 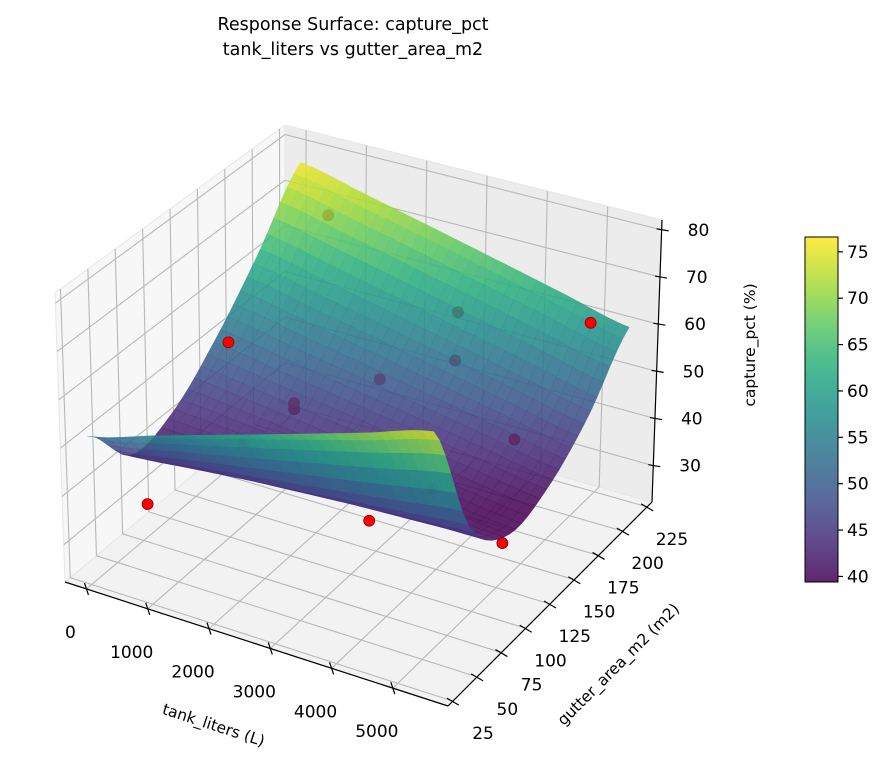 What do you see at coordinates (70, 633) in the screenshot?
I see `x-tick-label: 0` at bounding box center [70, 633].